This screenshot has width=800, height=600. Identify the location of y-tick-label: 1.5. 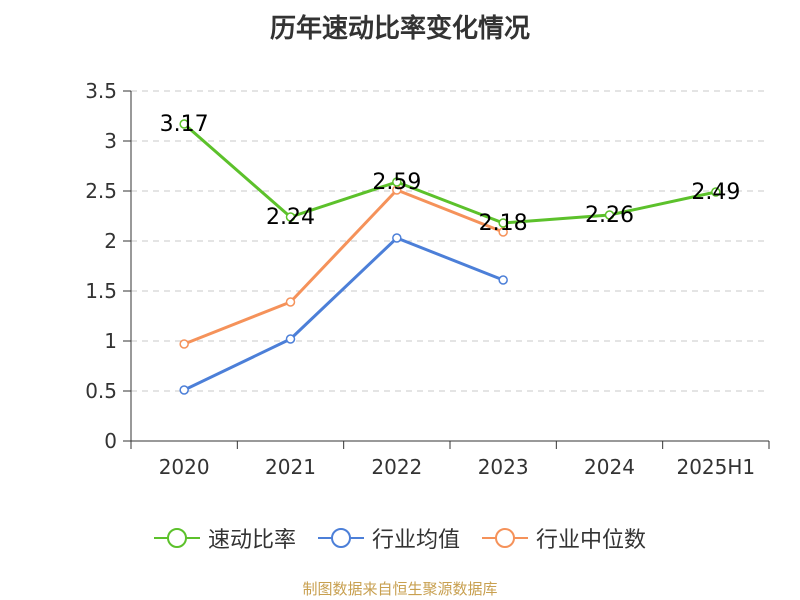
(101, 291).